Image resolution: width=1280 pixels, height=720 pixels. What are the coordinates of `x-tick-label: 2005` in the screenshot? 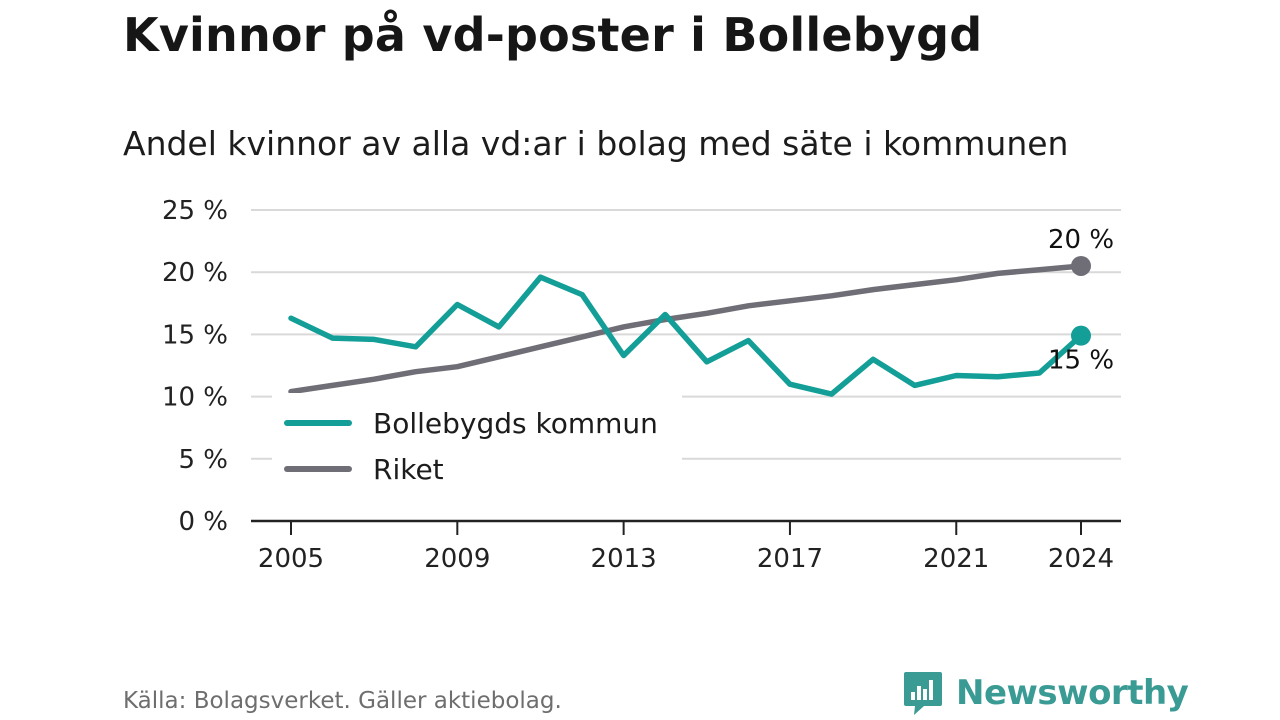 It's located at (291, 559).